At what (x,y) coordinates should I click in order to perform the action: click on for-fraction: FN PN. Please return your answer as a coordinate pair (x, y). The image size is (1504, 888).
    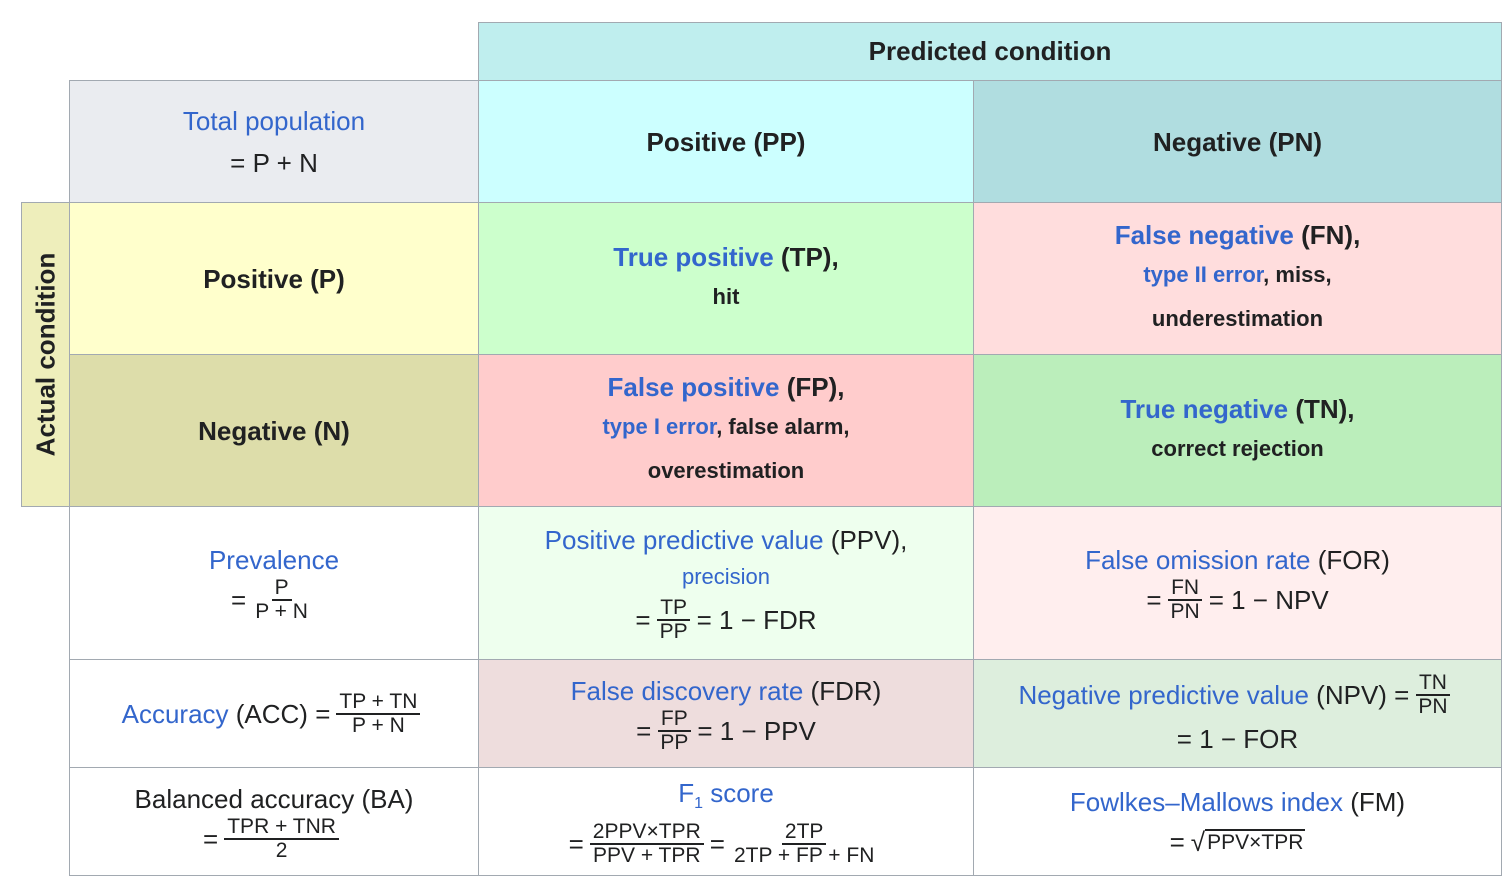
    Looking at the image, I should click on (1185, 600).